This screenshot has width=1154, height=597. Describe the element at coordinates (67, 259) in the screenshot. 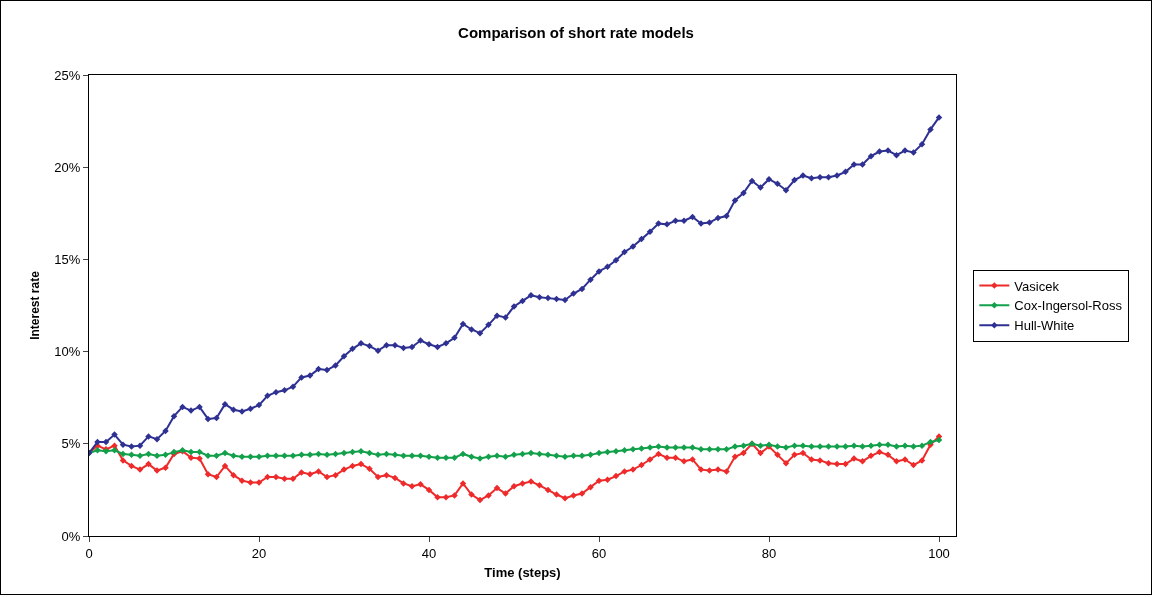

I see `y-tick-label: 15%` at that location.